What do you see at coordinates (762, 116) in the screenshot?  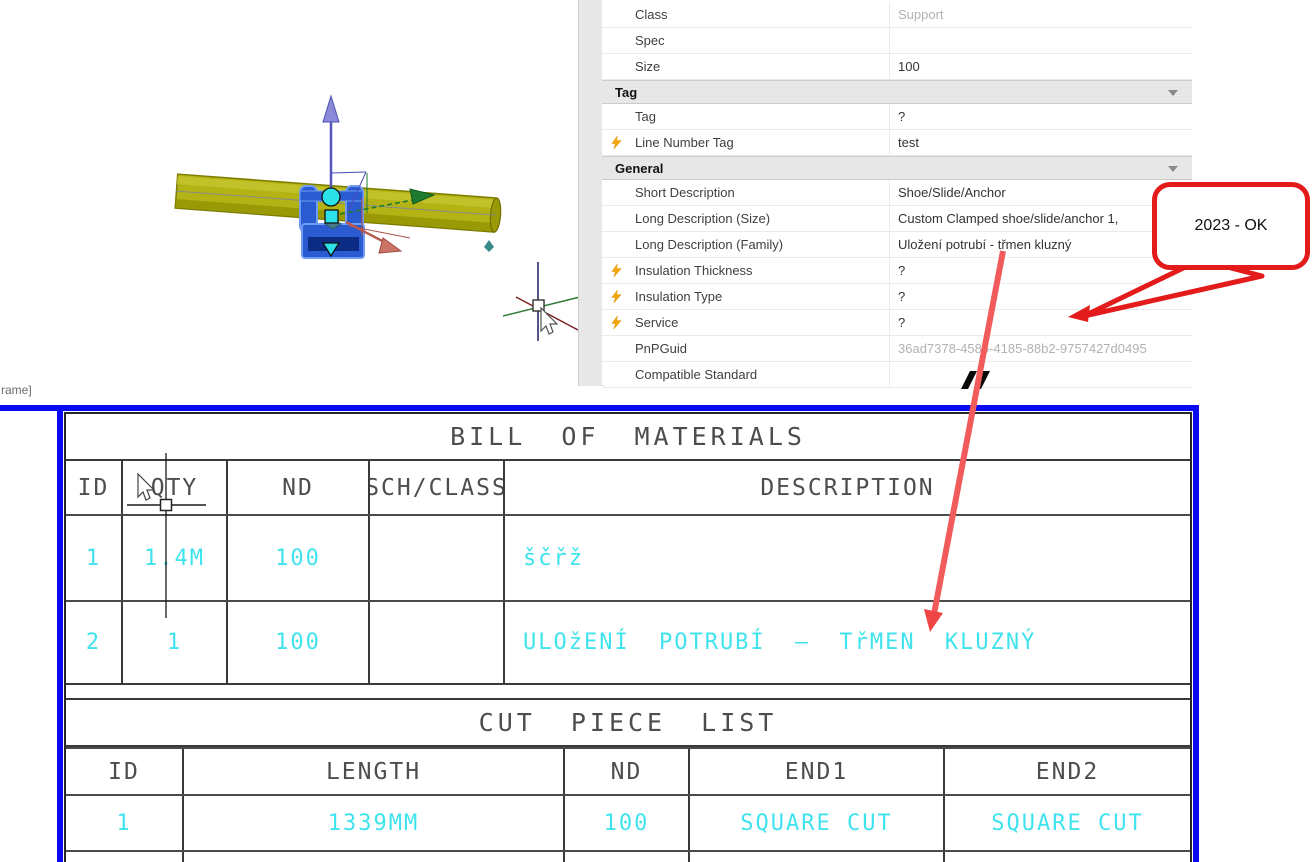 I see `property-label: Tag` at bounding box center [762, 116].